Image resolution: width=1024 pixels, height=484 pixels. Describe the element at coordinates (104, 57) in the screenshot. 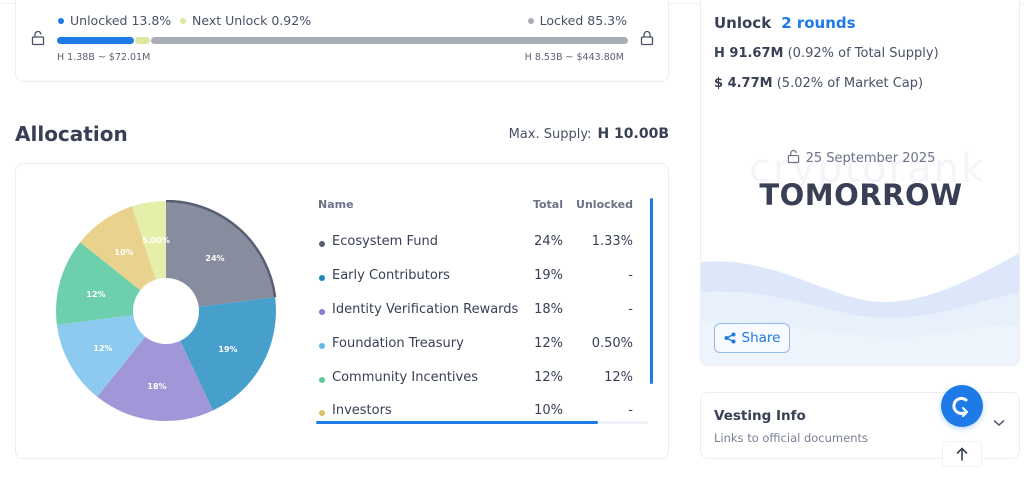

I see `unlocked-amount: H 1.38B ~ $72.01M` at that location.